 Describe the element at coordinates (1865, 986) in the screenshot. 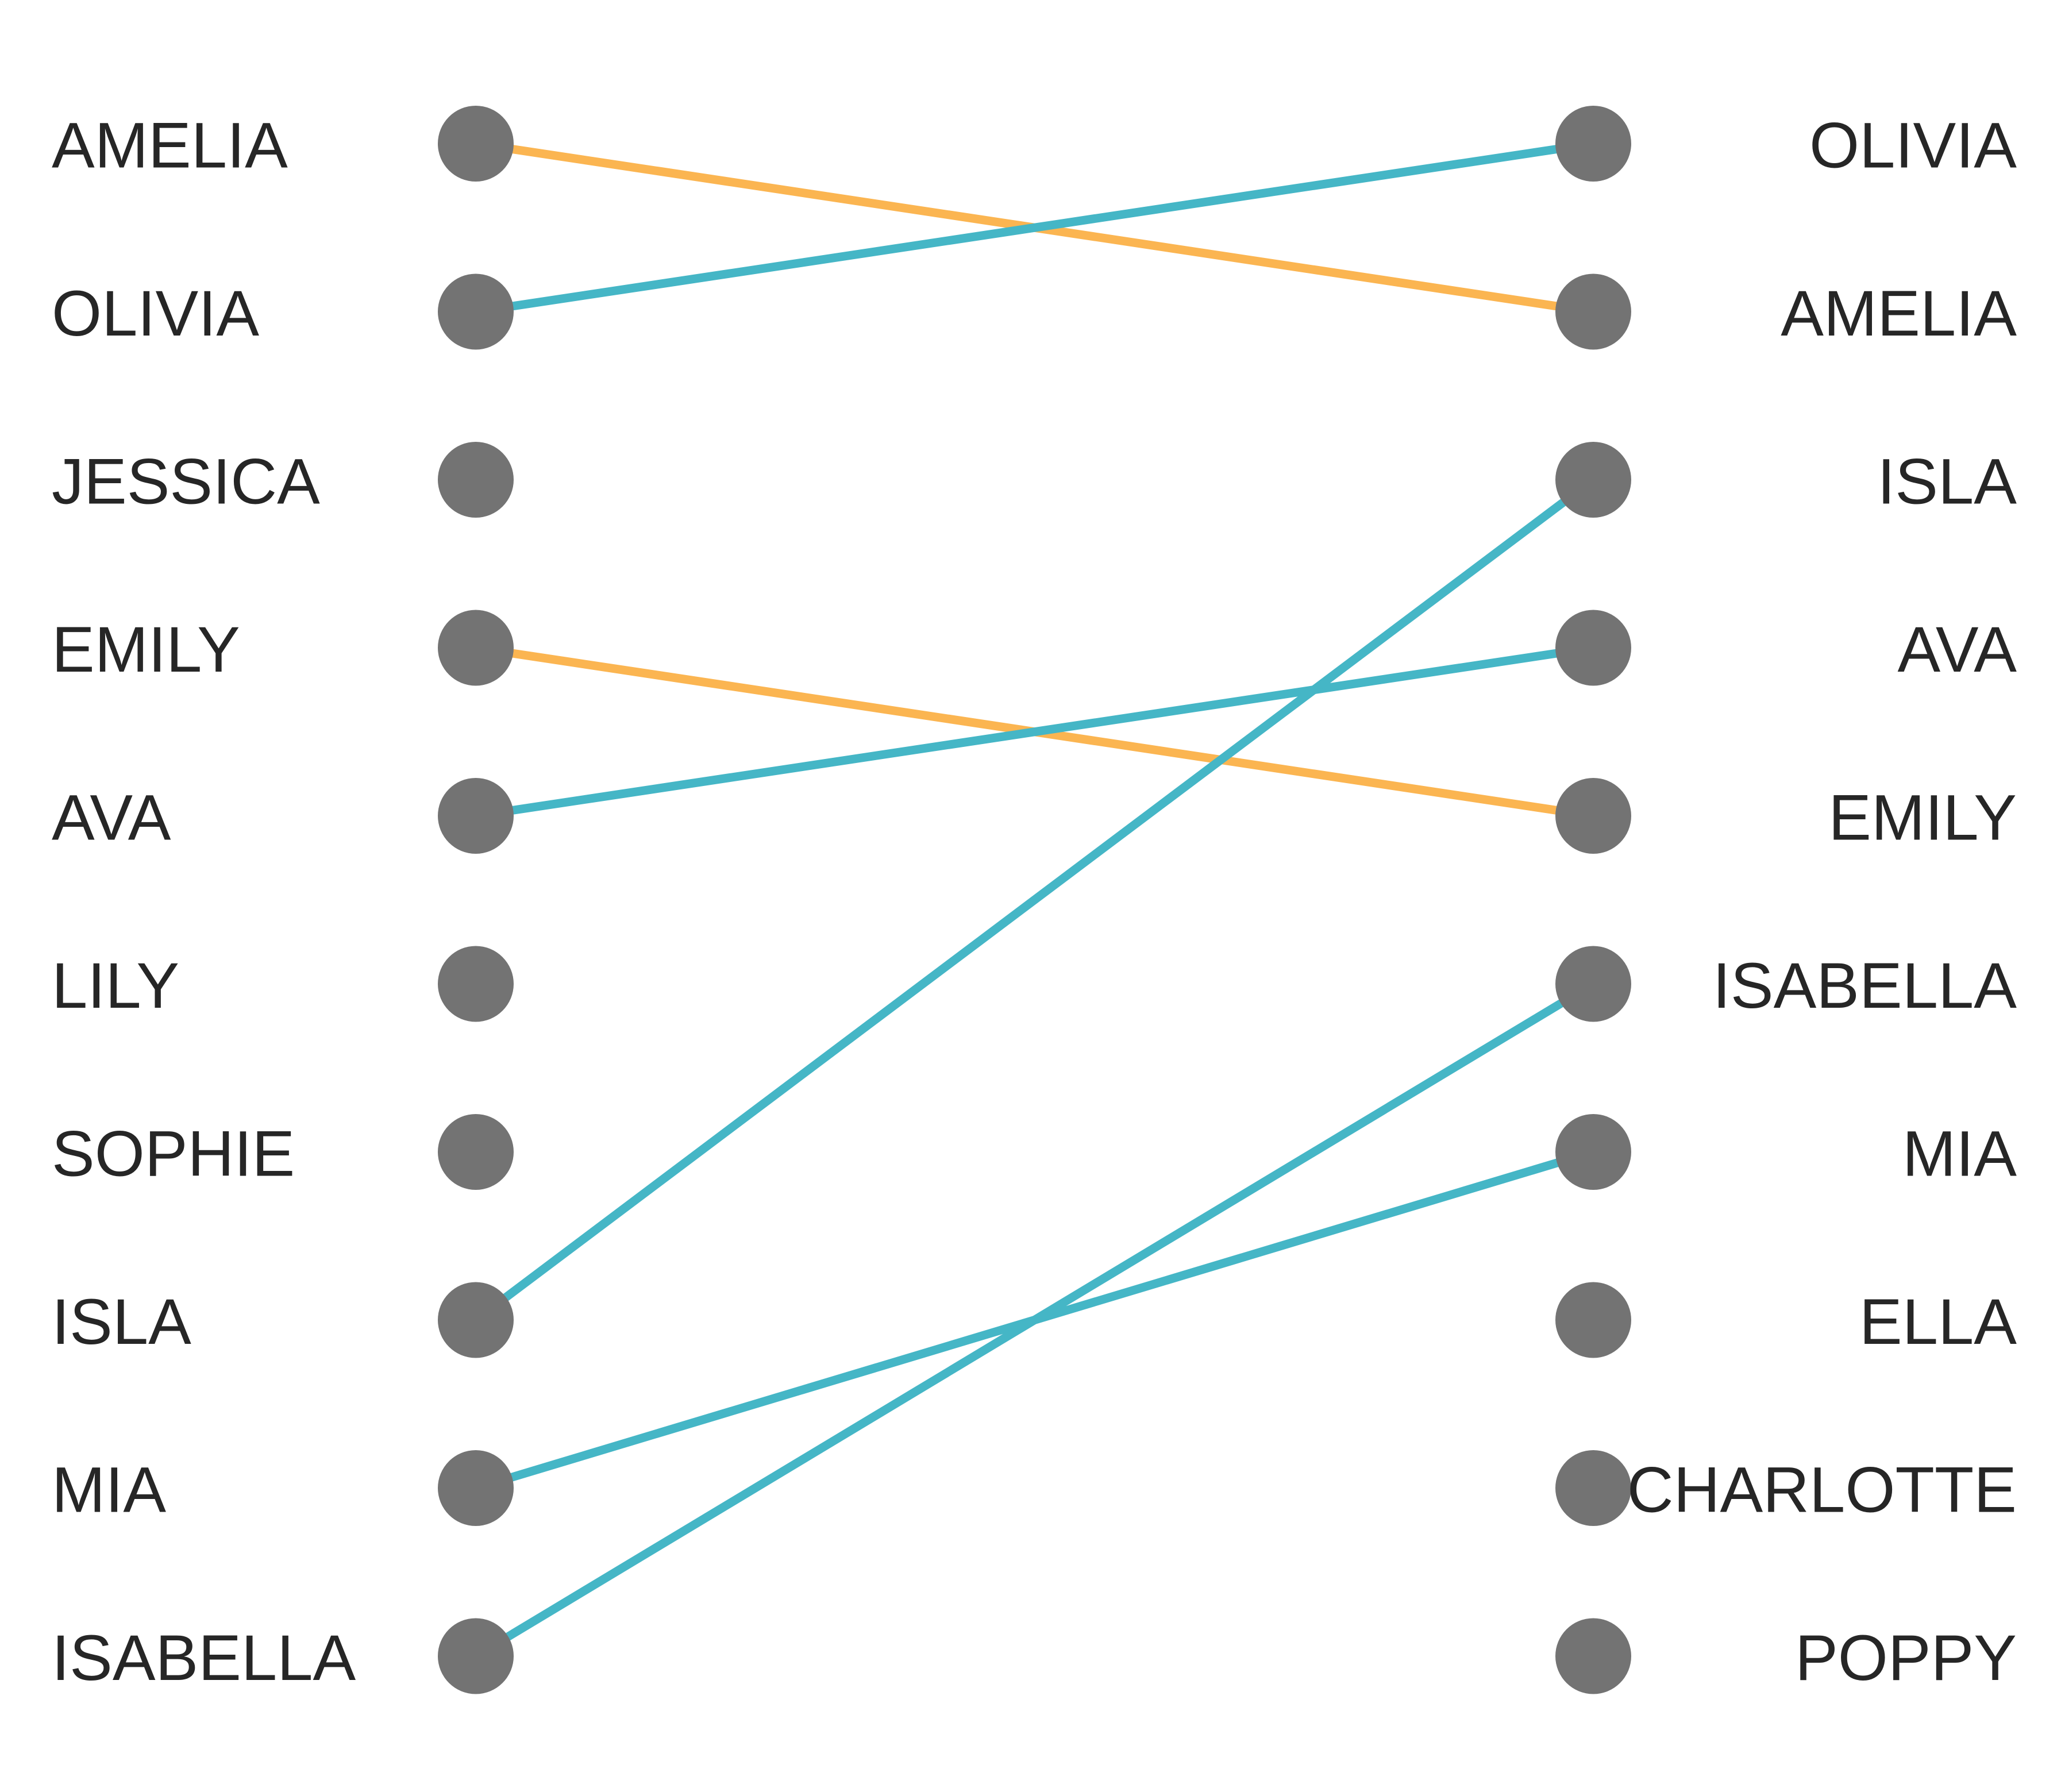

I see `right-label-6: ISABELLA` at that location.